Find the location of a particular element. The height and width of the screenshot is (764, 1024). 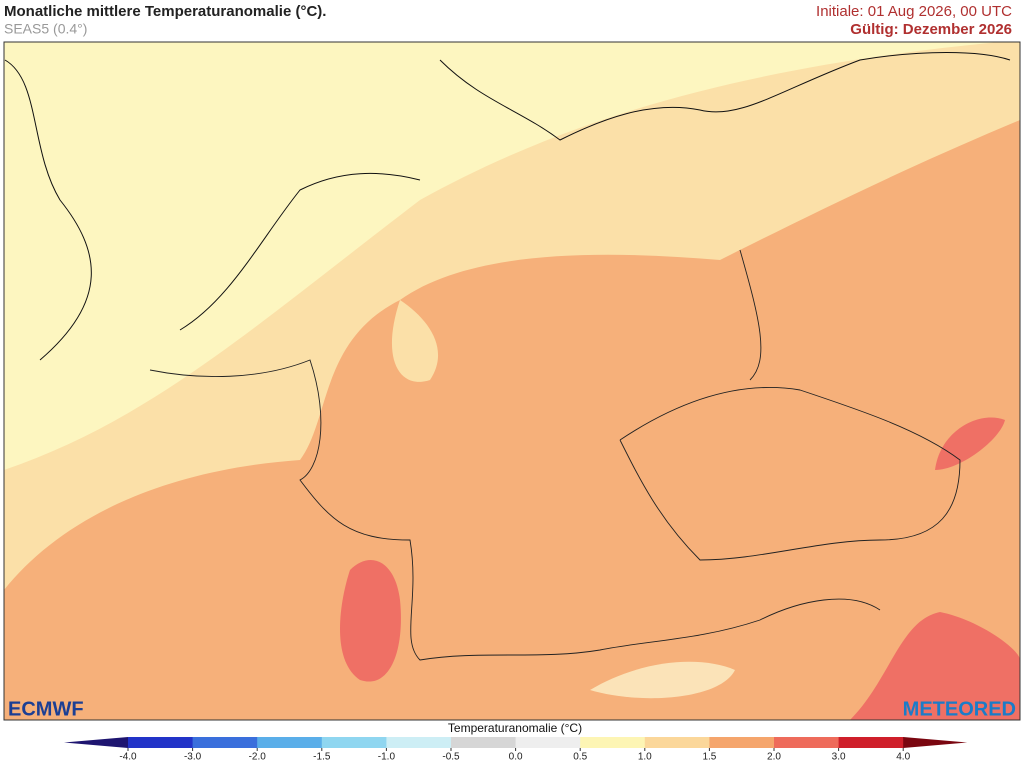

colorbar-label: -1.0 is located at coordinates (387, 757).